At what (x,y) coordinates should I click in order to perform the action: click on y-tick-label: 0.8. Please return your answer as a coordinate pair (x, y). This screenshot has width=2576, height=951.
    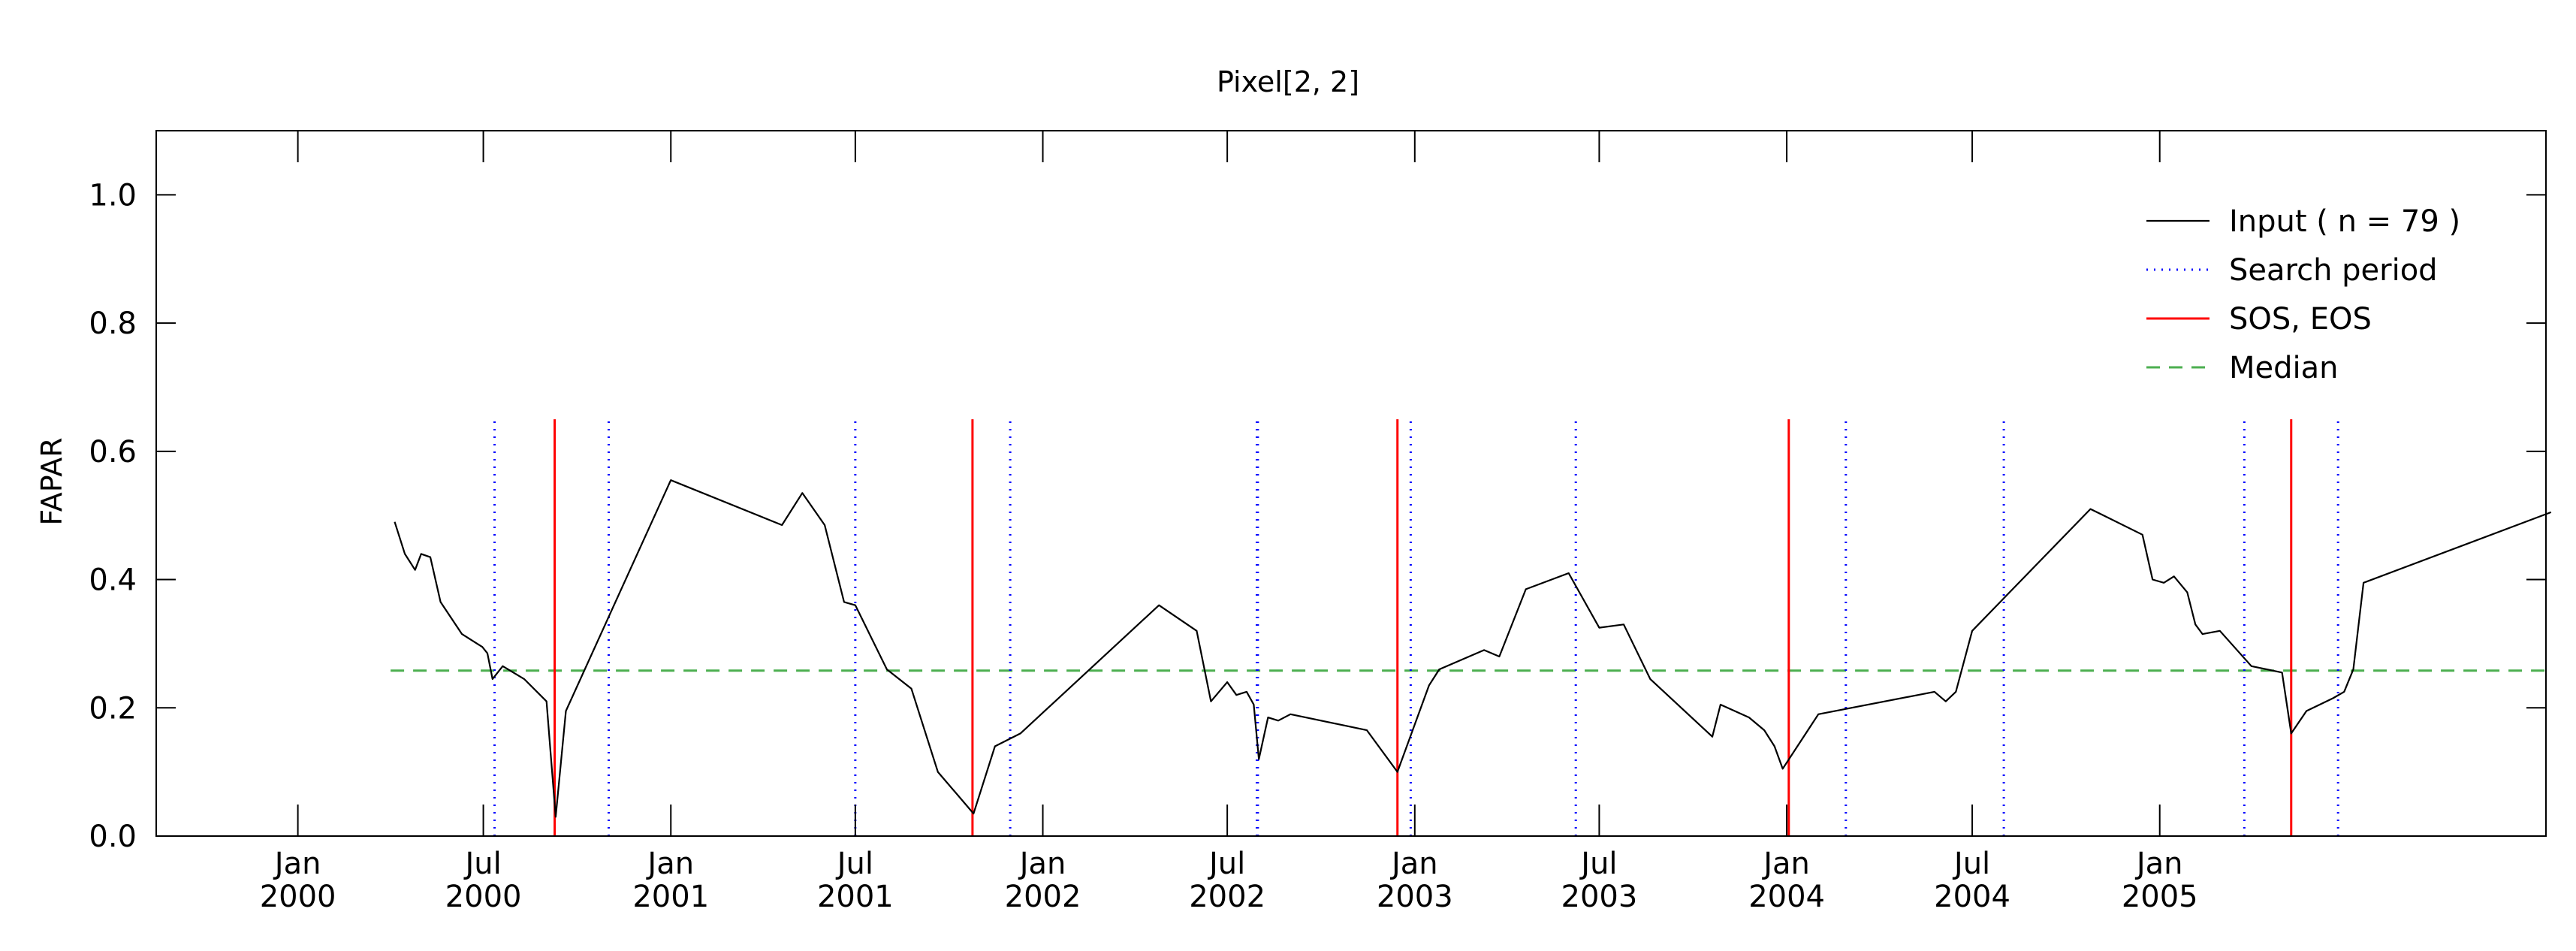
    Looking at the image, I should click on (113, 323).